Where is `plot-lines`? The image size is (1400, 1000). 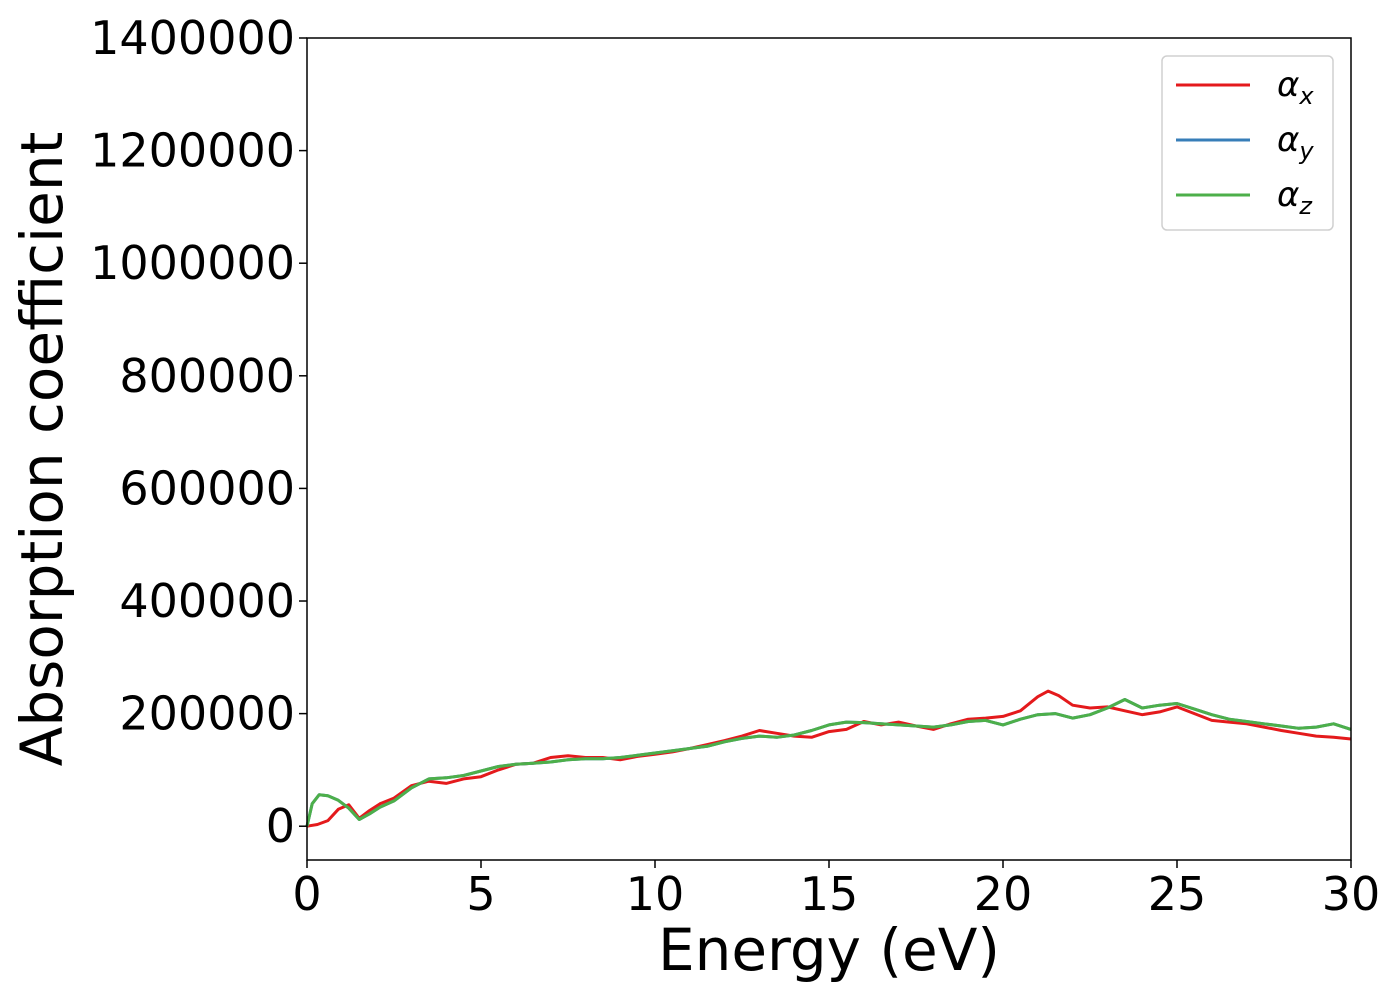 plot-lines is located at coordinates (828, 758).